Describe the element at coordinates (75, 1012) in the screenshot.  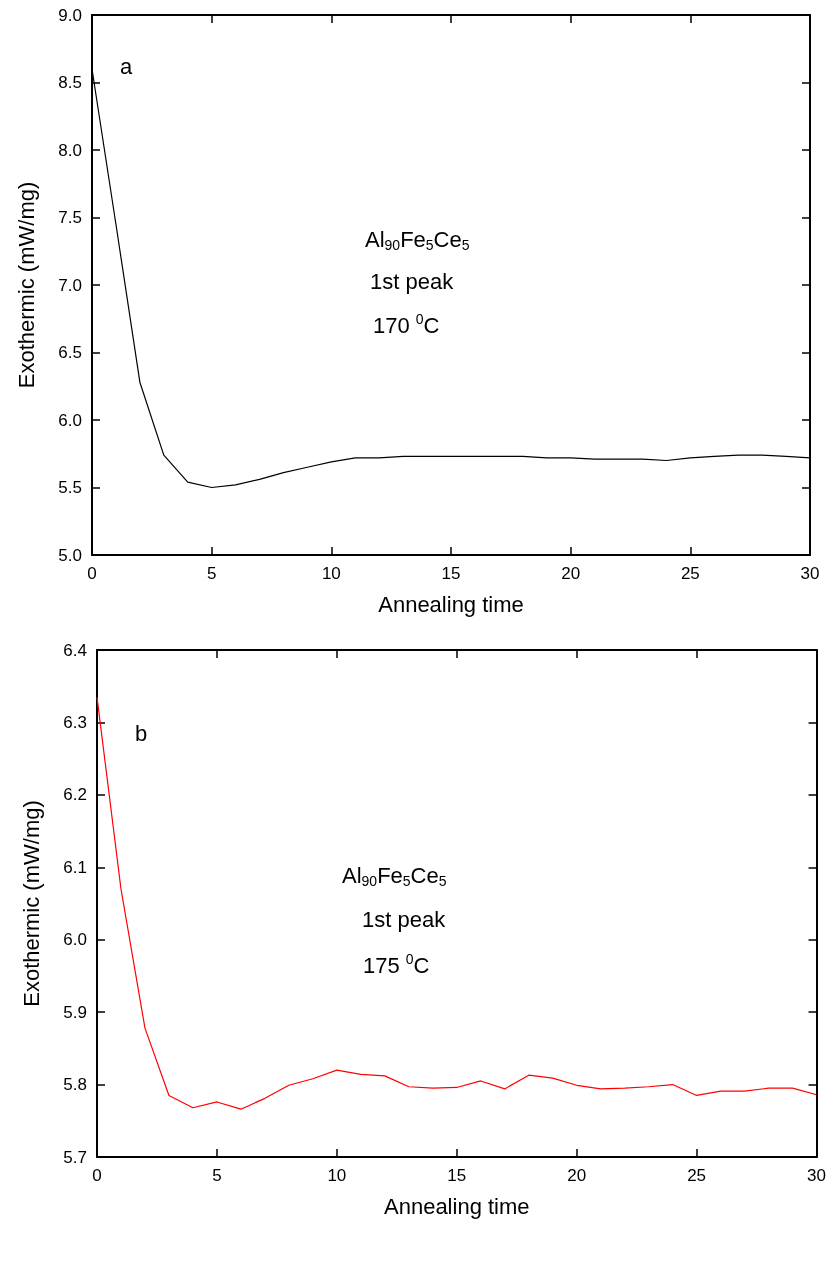
I see `y-tick-label: 5.9` at that location.